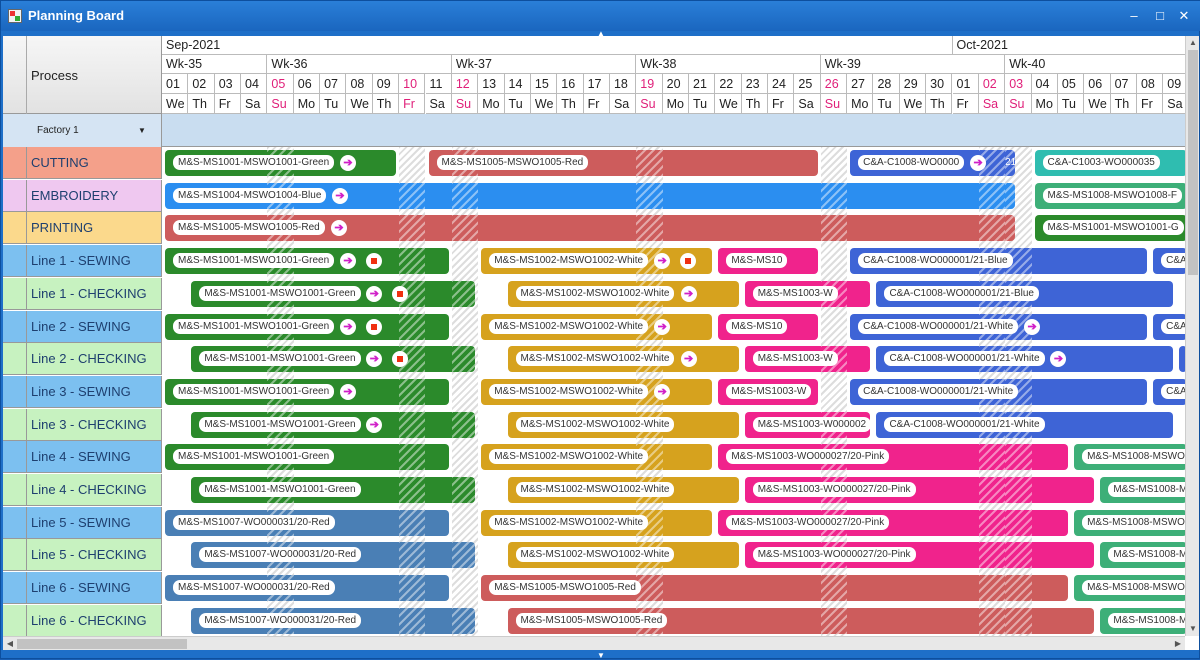 The image size is (1200, 660). What do you see at coordinates (1193, 42) in the screenshot?
I see `scroll-up-icon: ▲` at bounding box center [1193, 42].